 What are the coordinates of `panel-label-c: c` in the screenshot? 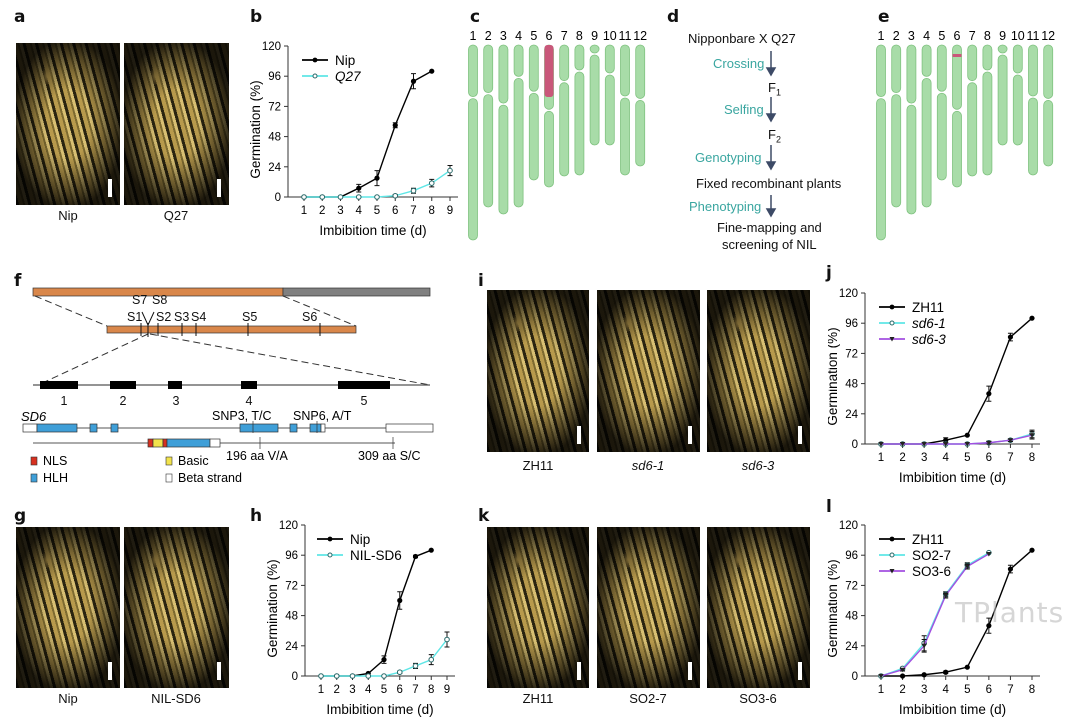 It's located at (475, 17).